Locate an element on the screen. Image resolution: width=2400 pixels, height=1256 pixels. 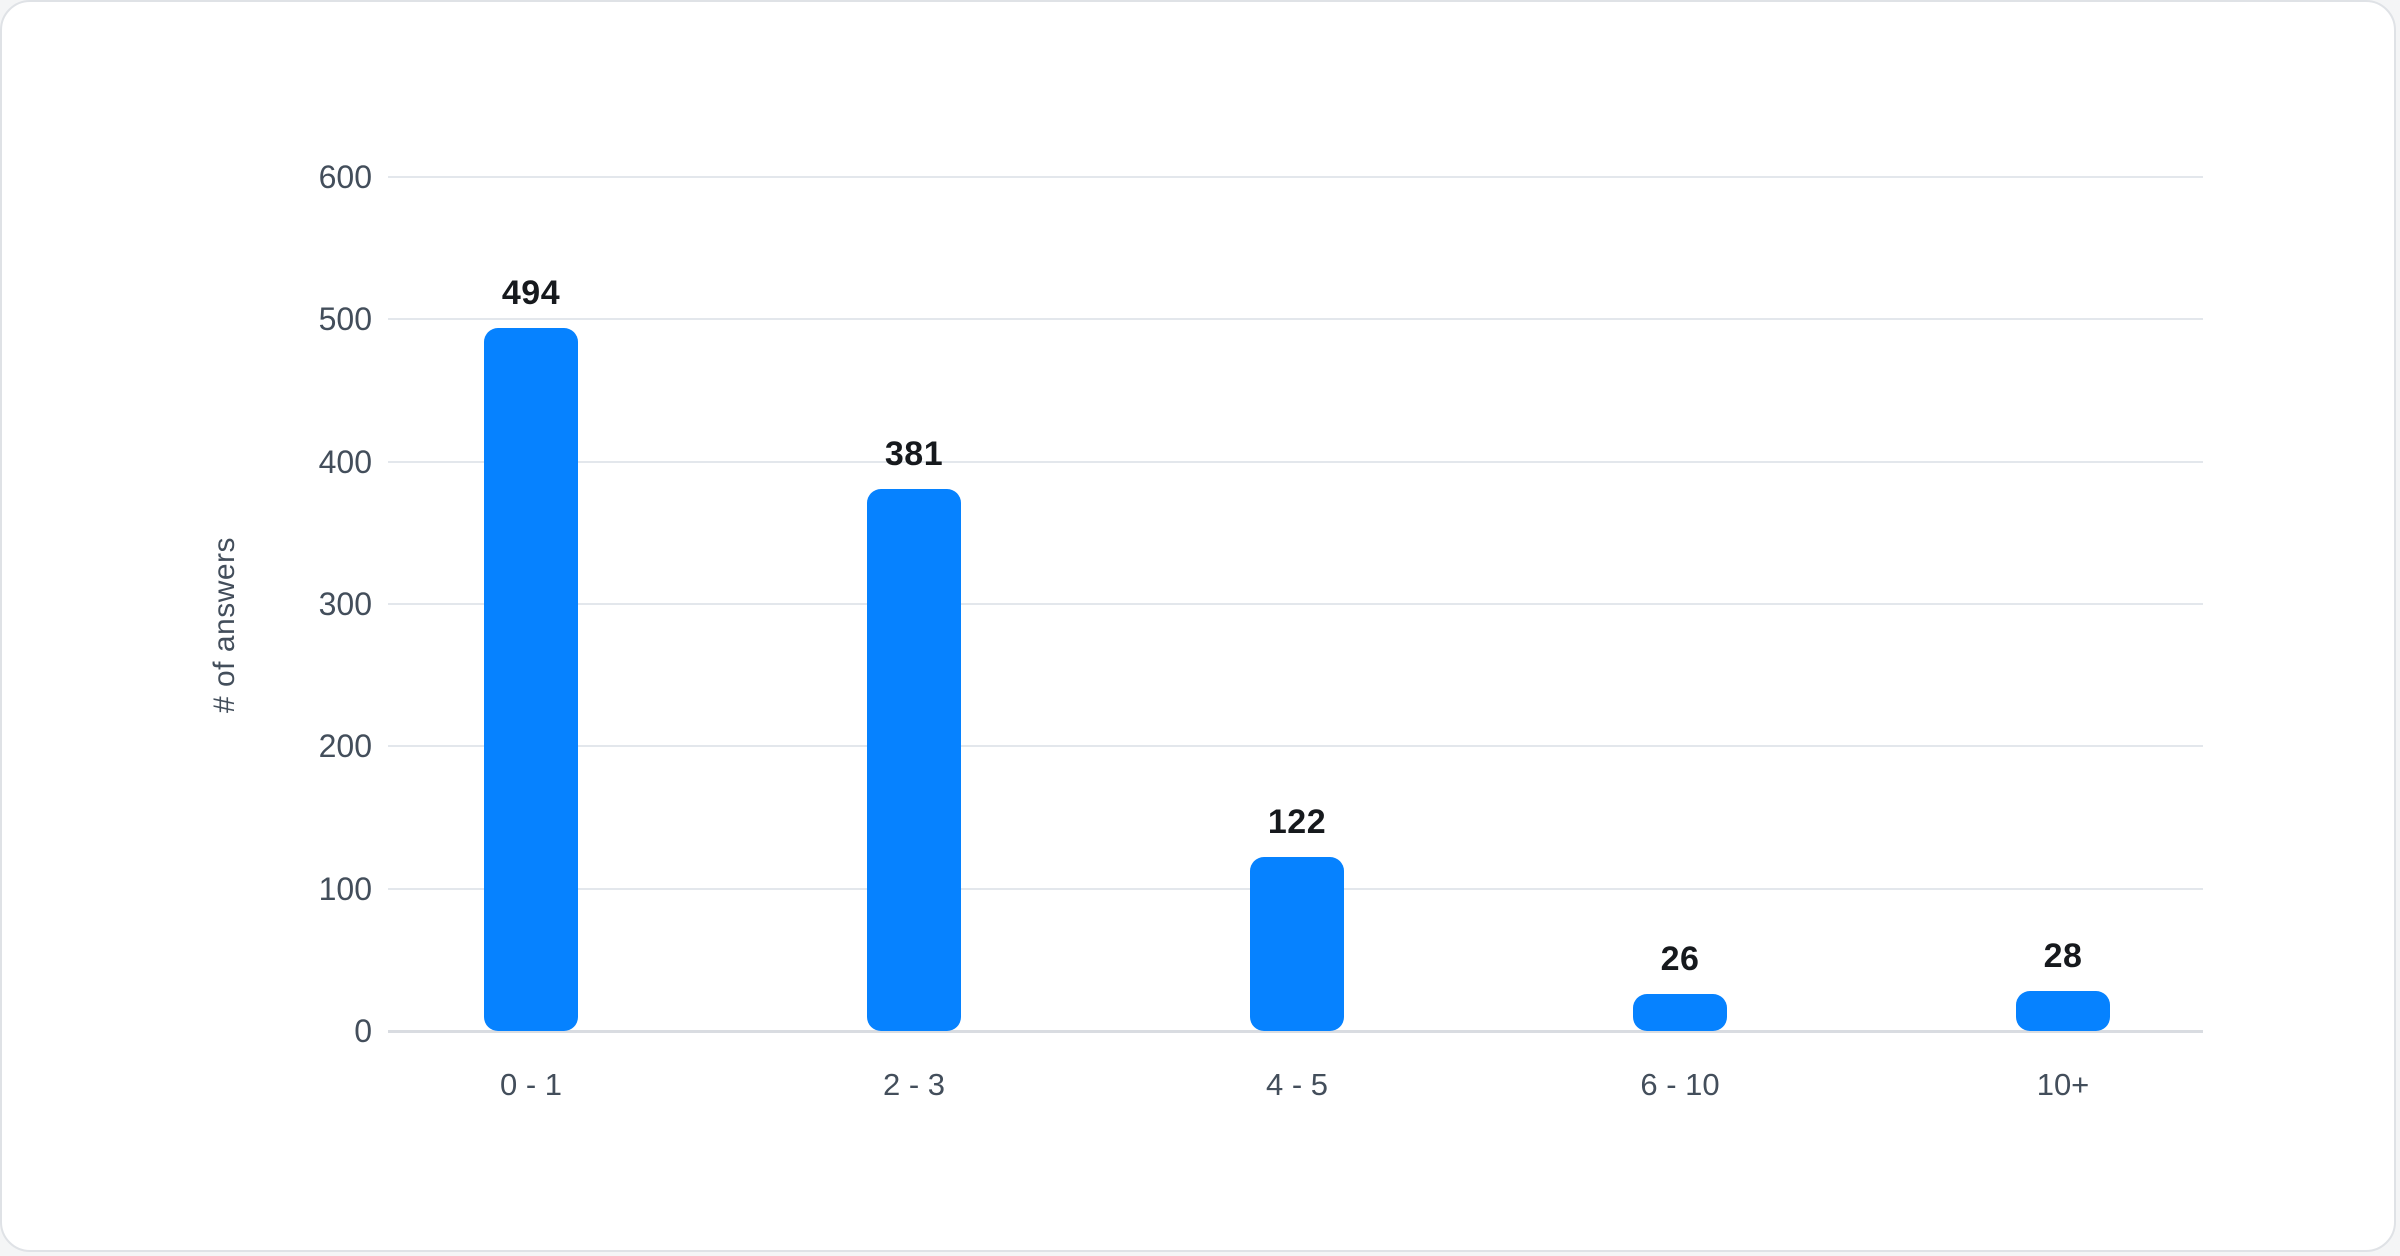
bar-value-label: 381 is located at coordinates (914, 453).